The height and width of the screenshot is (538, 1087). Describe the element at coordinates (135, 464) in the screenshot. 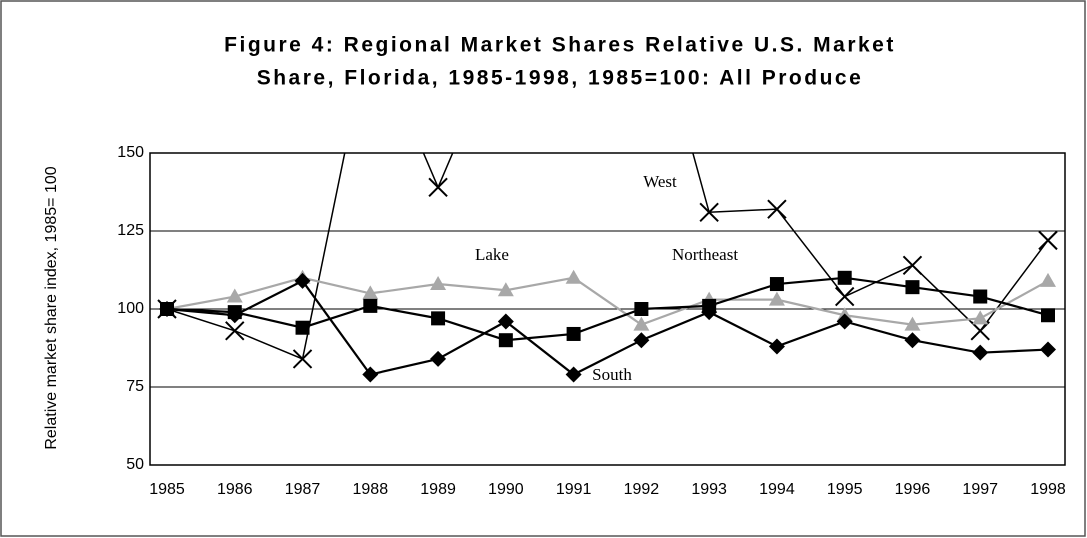

I see `y-tick-label: 50` at that location.